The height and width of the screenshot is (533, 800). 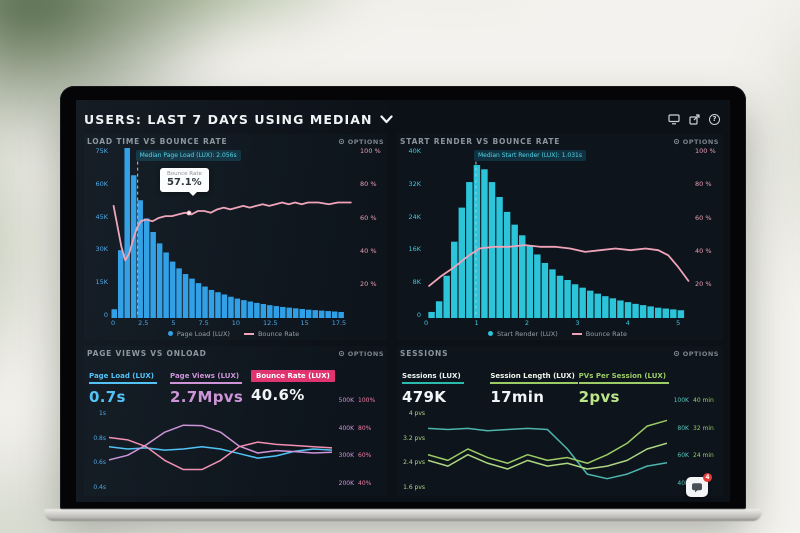 What do you see at coordinates (123, 377) in the screenshot?
I see `metric-label: Page Load (LUX)` at bounding box center [123, 377].